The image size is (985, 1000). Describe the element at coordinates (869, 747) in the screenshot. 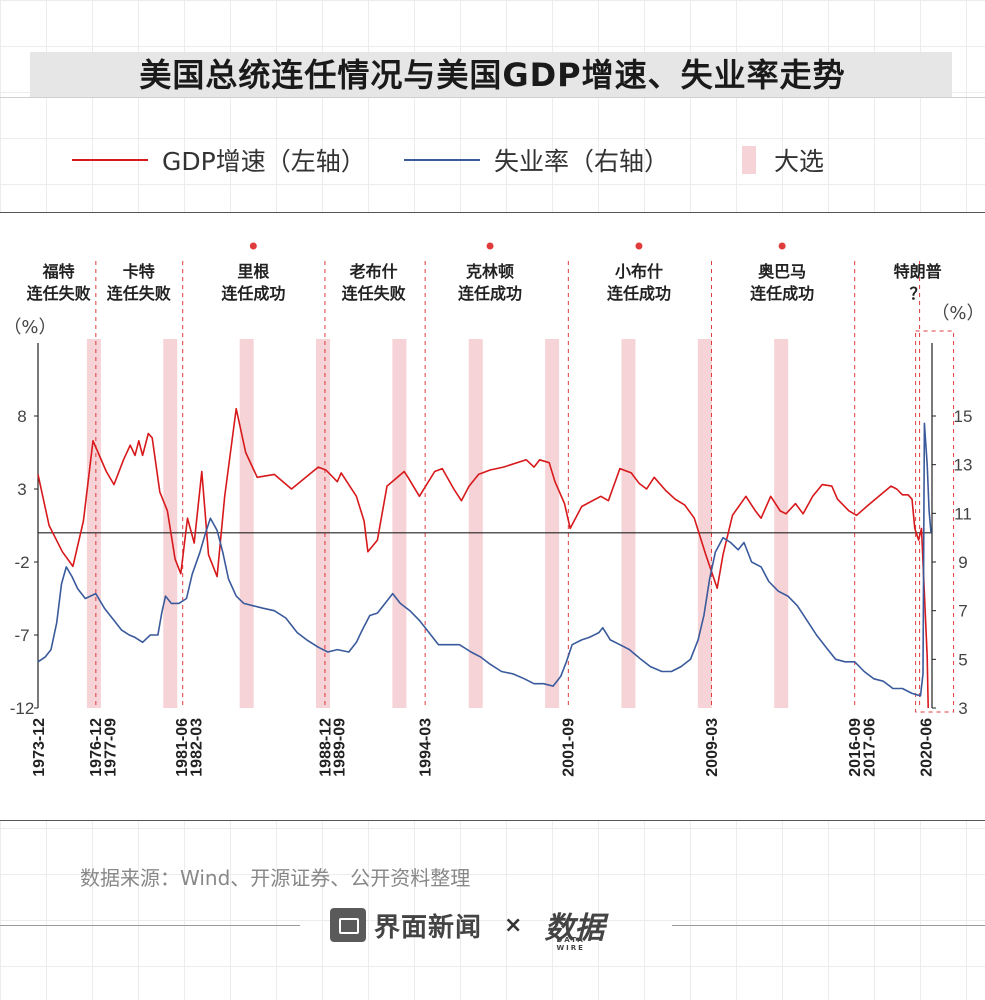

I see `x-tick-label: 2017-06` at that location.